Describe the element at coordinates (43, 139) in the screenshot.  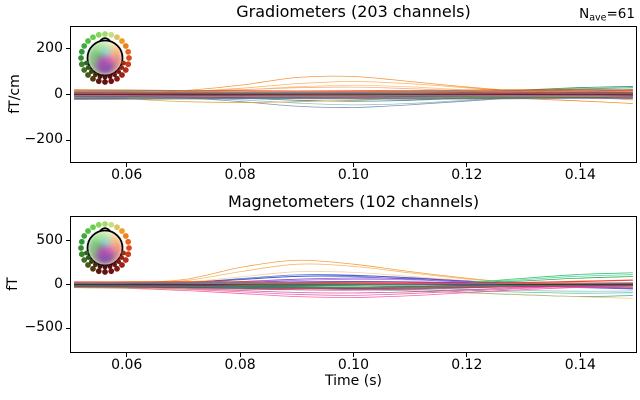
I see `y-tick-label: −200` at that location.